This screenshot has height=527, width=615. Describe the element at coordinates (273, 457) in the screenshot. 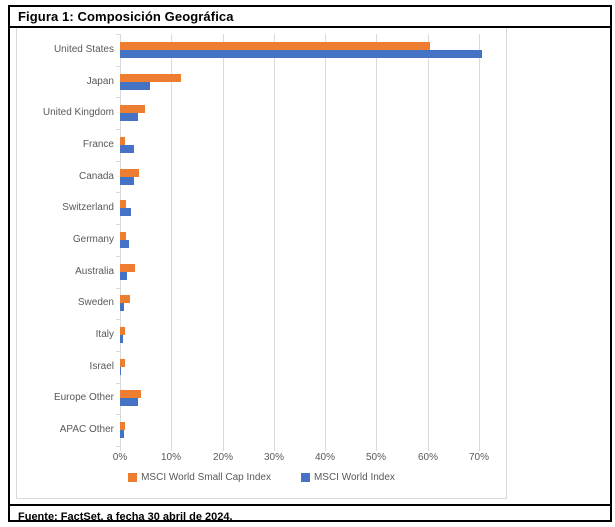

I see `x-axis-tick-label: 30%` at that location.